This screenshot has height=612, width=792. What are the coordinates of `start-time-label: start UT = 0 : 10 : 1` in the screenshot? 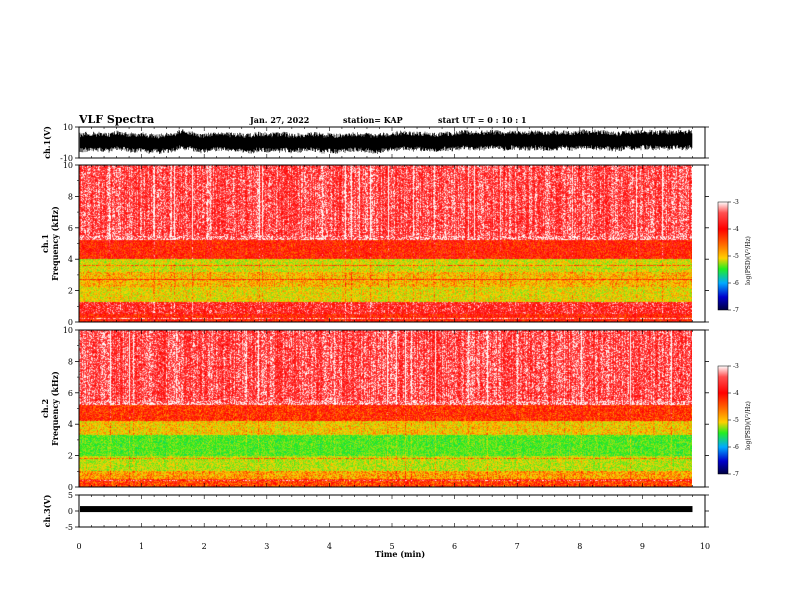 It's located at (482, 120).